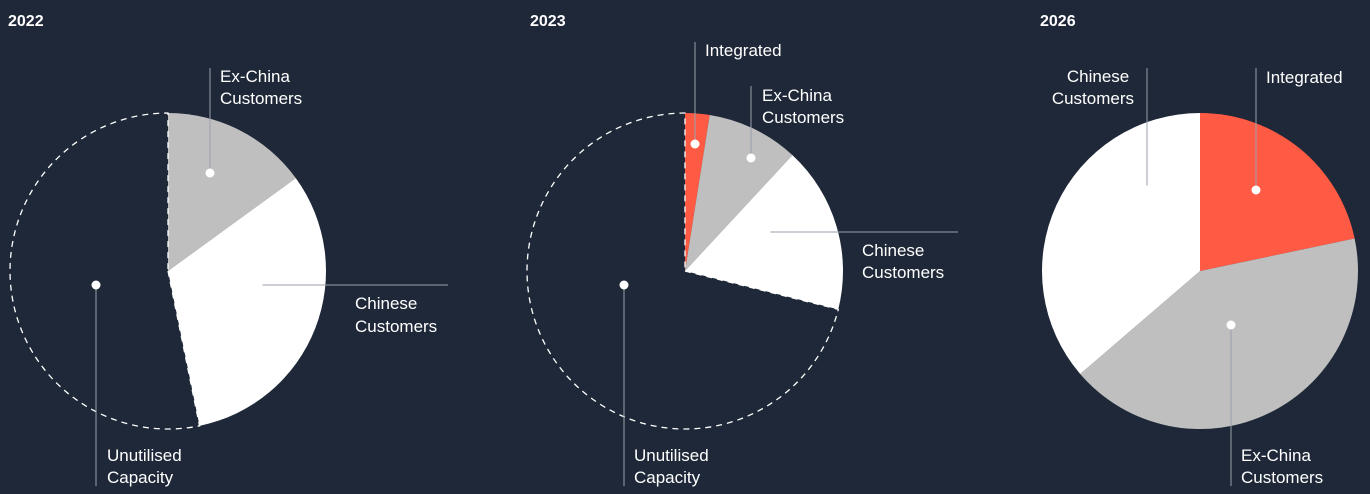  I want to click on slice-unutilised-2023, so click(683, 271).